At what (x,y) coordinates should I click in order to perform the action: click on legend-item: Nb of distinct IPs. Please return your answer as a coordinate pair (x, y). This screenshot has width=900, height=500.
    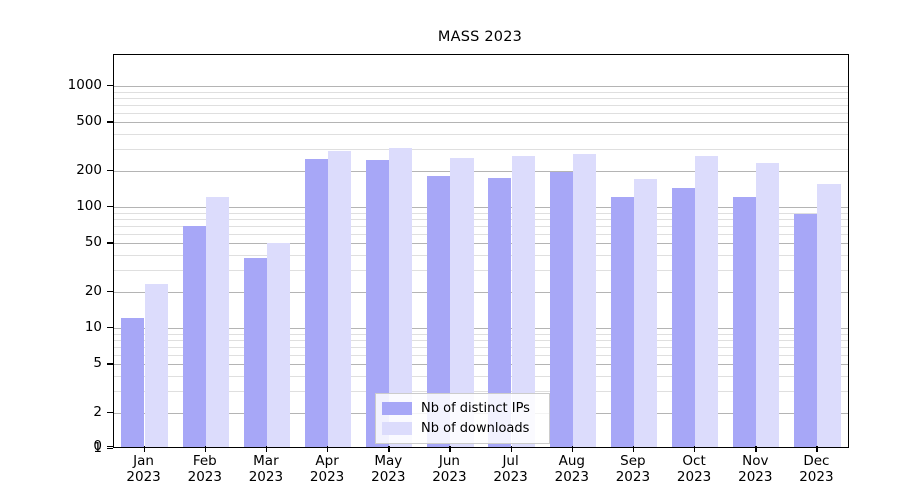
    Looking at the image, I should click on (462, 408).